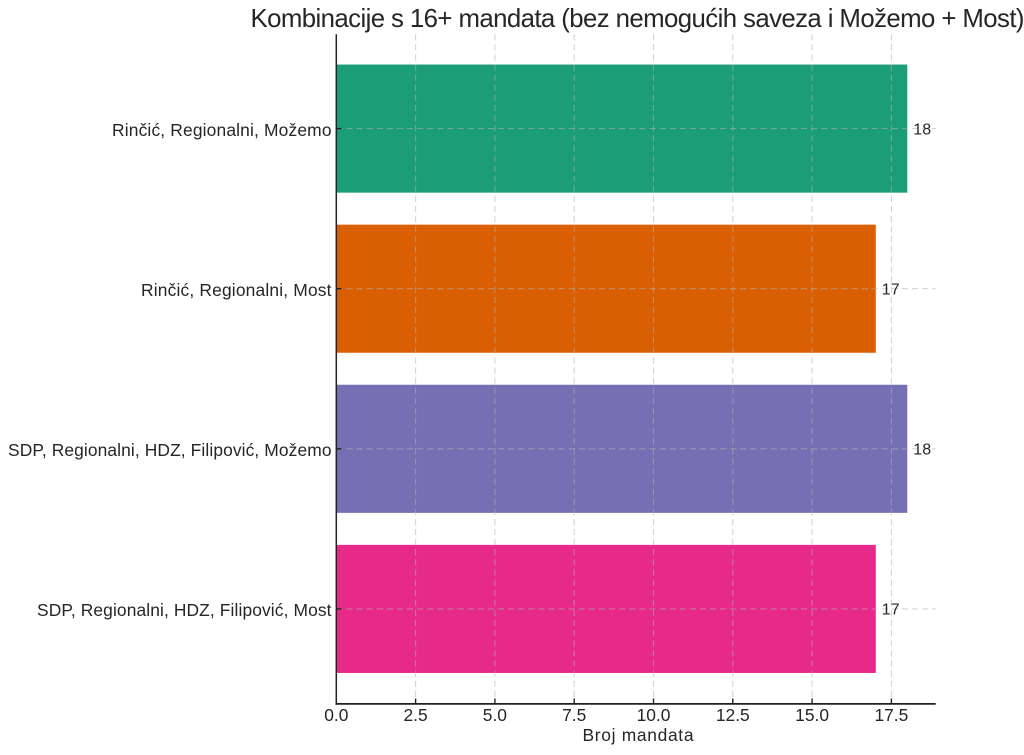 The width and height of the screenshot is (1024, 755). What do you see at coordinates (638, 735) in the screenshot?
I see `svg-text: Broj mandata` at bounding box center [638, 735].